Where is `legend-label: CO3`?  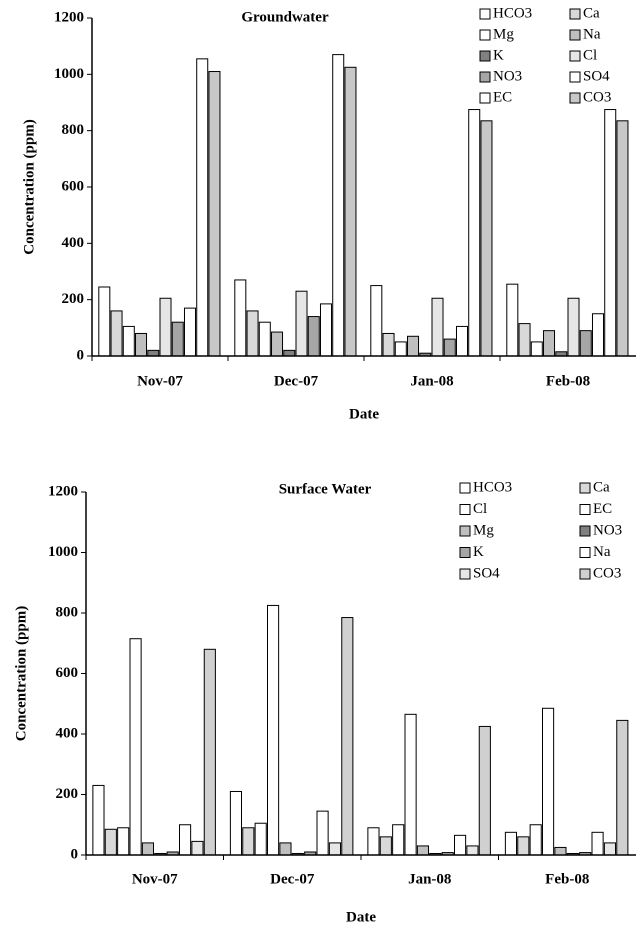
legend-label: CO3 is located at coordinates (607, 573).